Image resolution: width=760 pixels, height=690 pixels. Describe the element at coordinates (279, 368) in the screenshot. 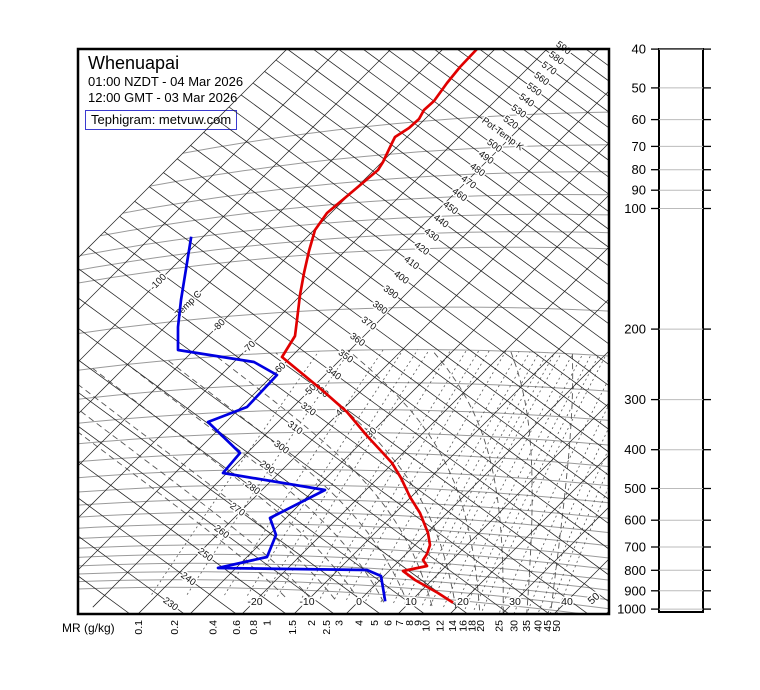

I see `svg-text: -60` at that location.